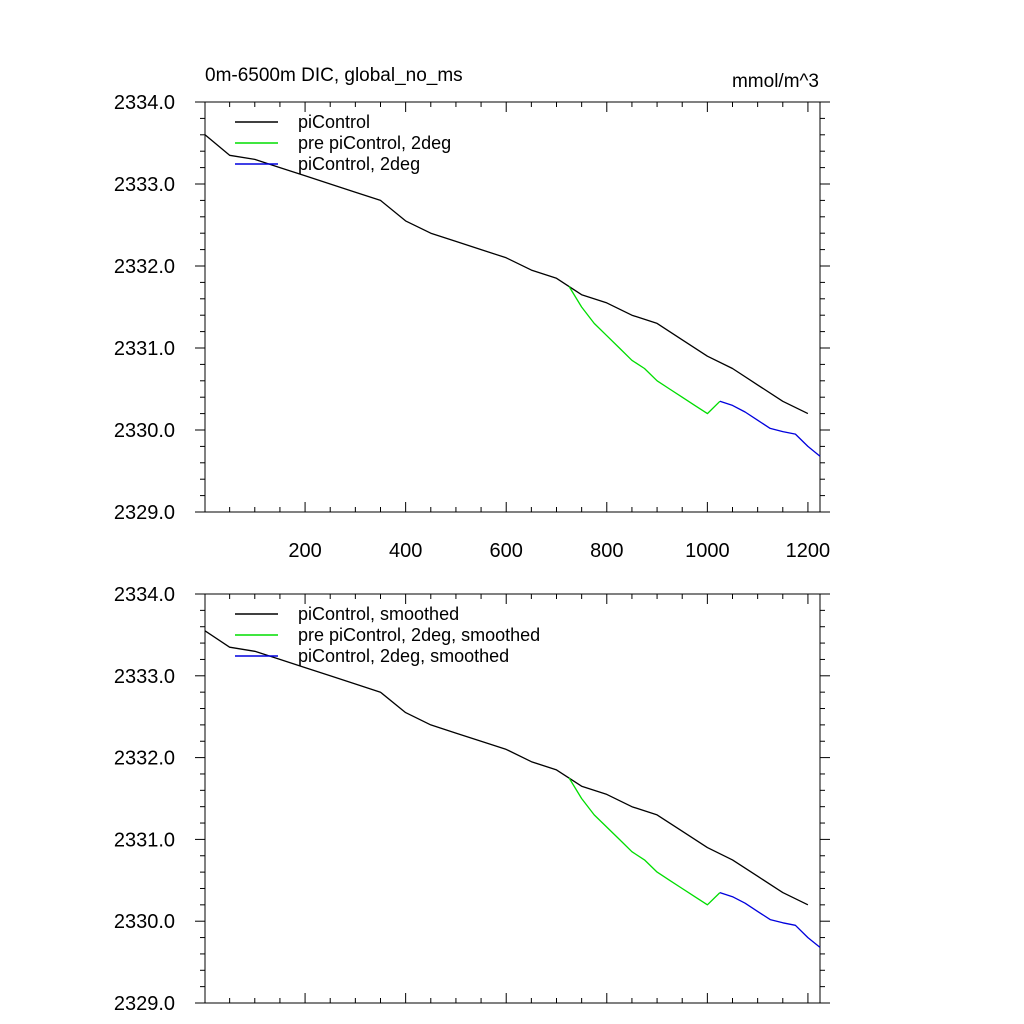 The image size is (1024, 1024). I want to click on legend-label: piControl, smoothed, so click(378, 614).